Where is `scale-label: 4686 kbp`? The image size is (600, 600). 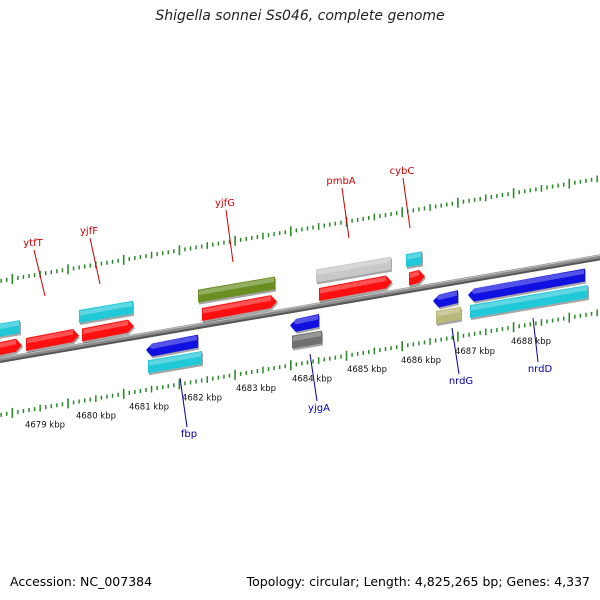 scale-label: 4686 kbp is located at coordinates (421, 361).